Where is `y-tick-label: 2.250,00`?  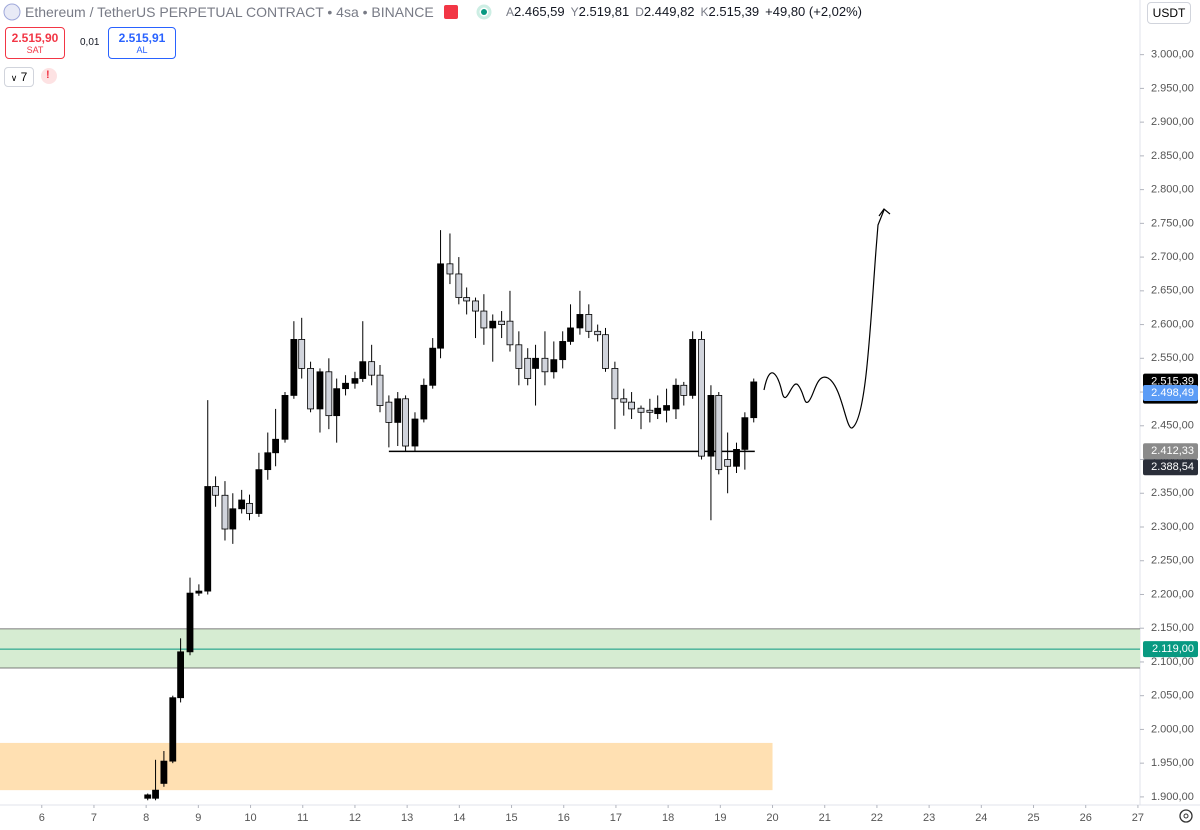 y-tick-label: 2.250,00 is located at coordinates (1172, 561).